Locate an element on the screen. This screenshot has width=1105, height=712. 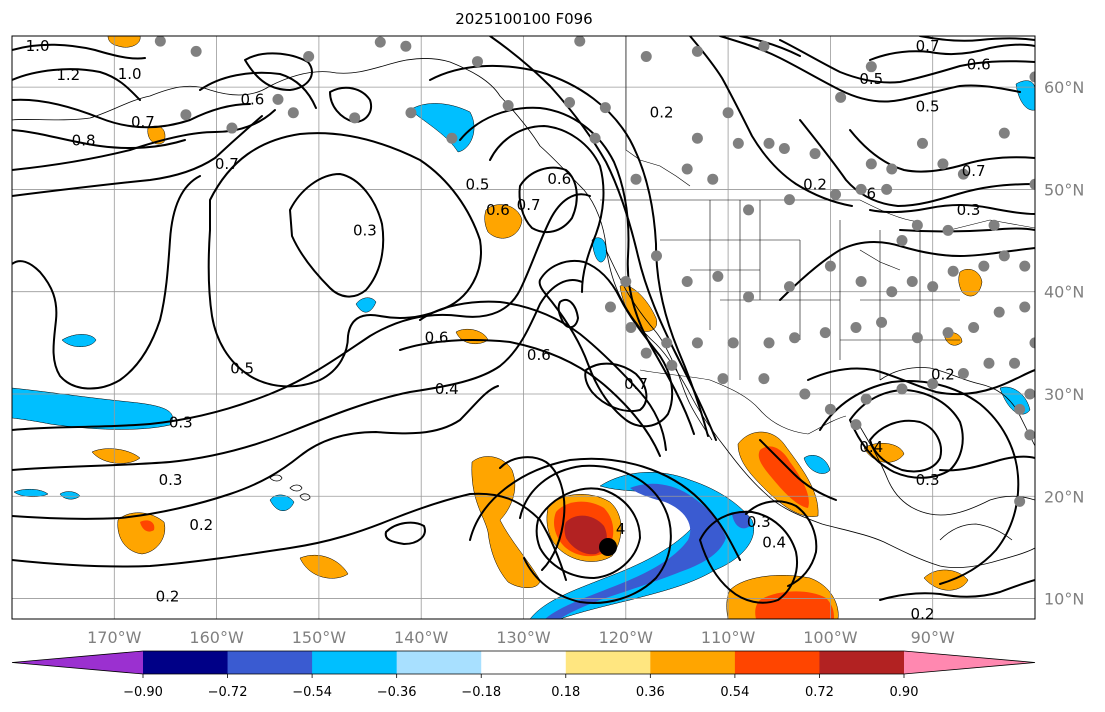
latitude-label: 20°N is located at coordinates (1064, 496).